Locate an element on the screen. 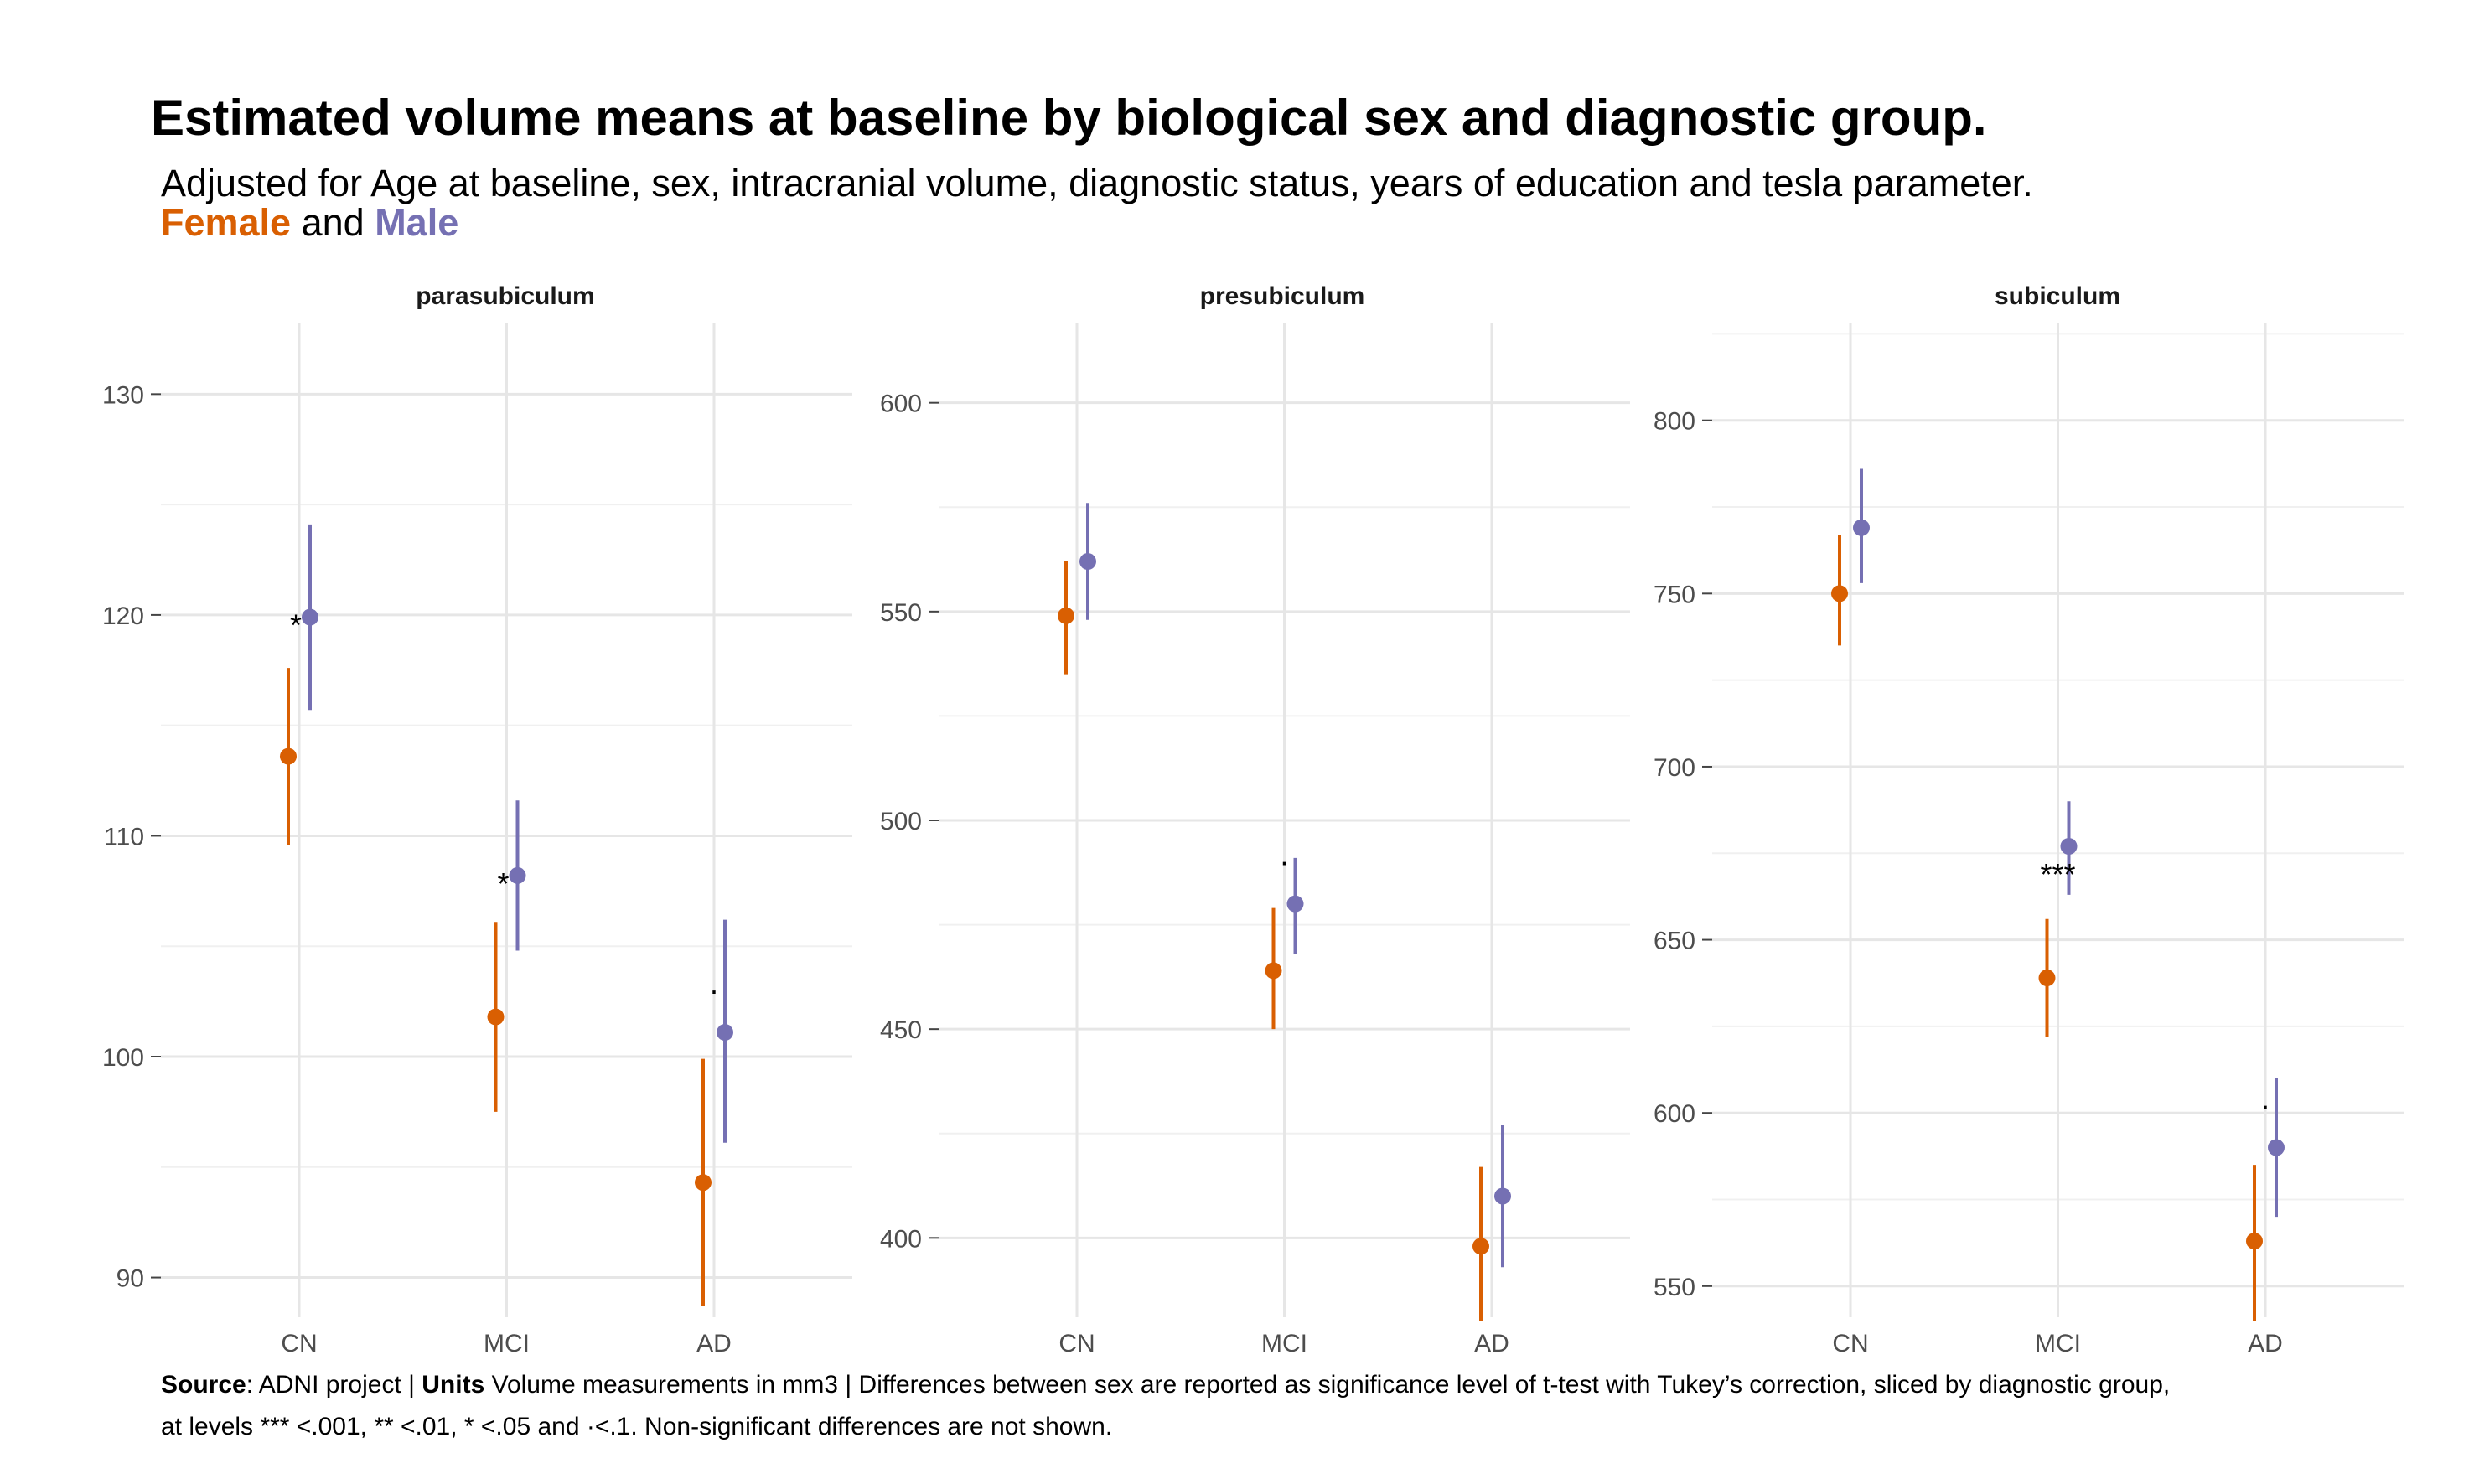 Image resolution: width=2474 pixels, height=1484 pixels. y-tick-label: 800 is located at coordinates (1674, 422).